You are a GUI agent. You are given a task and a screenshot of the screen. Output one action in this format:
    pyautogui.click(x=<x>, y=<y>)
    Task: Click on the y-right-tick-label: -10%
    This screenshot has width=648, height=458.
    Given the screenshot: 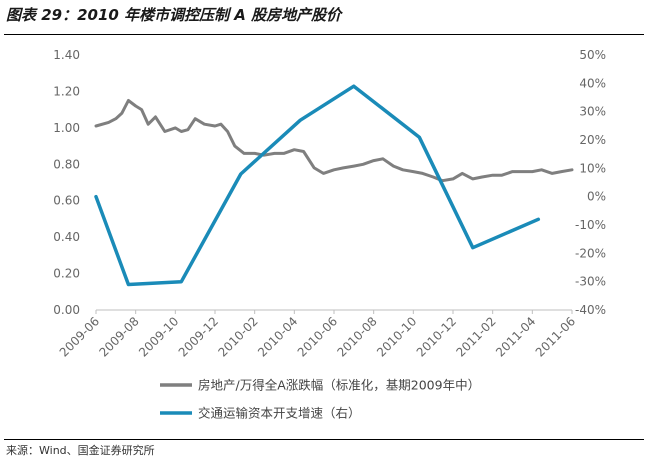 What is the action you would take?
    pyautogui.click(x=590, y=225)
    